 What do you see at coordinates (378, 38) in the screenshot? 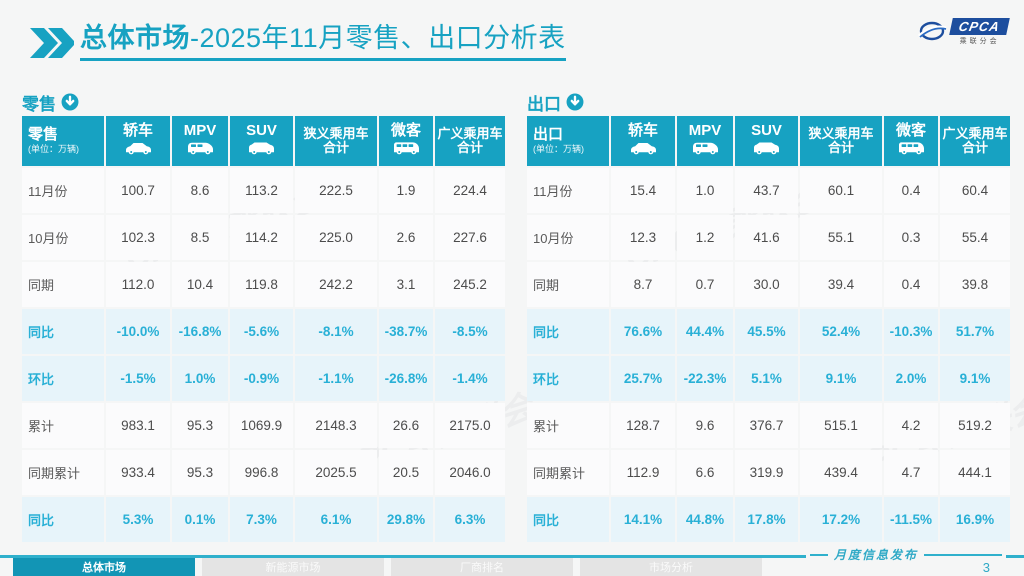
I see `title-rest: -2025年11月零售、出口分析表` at bounding box center [378, 38].